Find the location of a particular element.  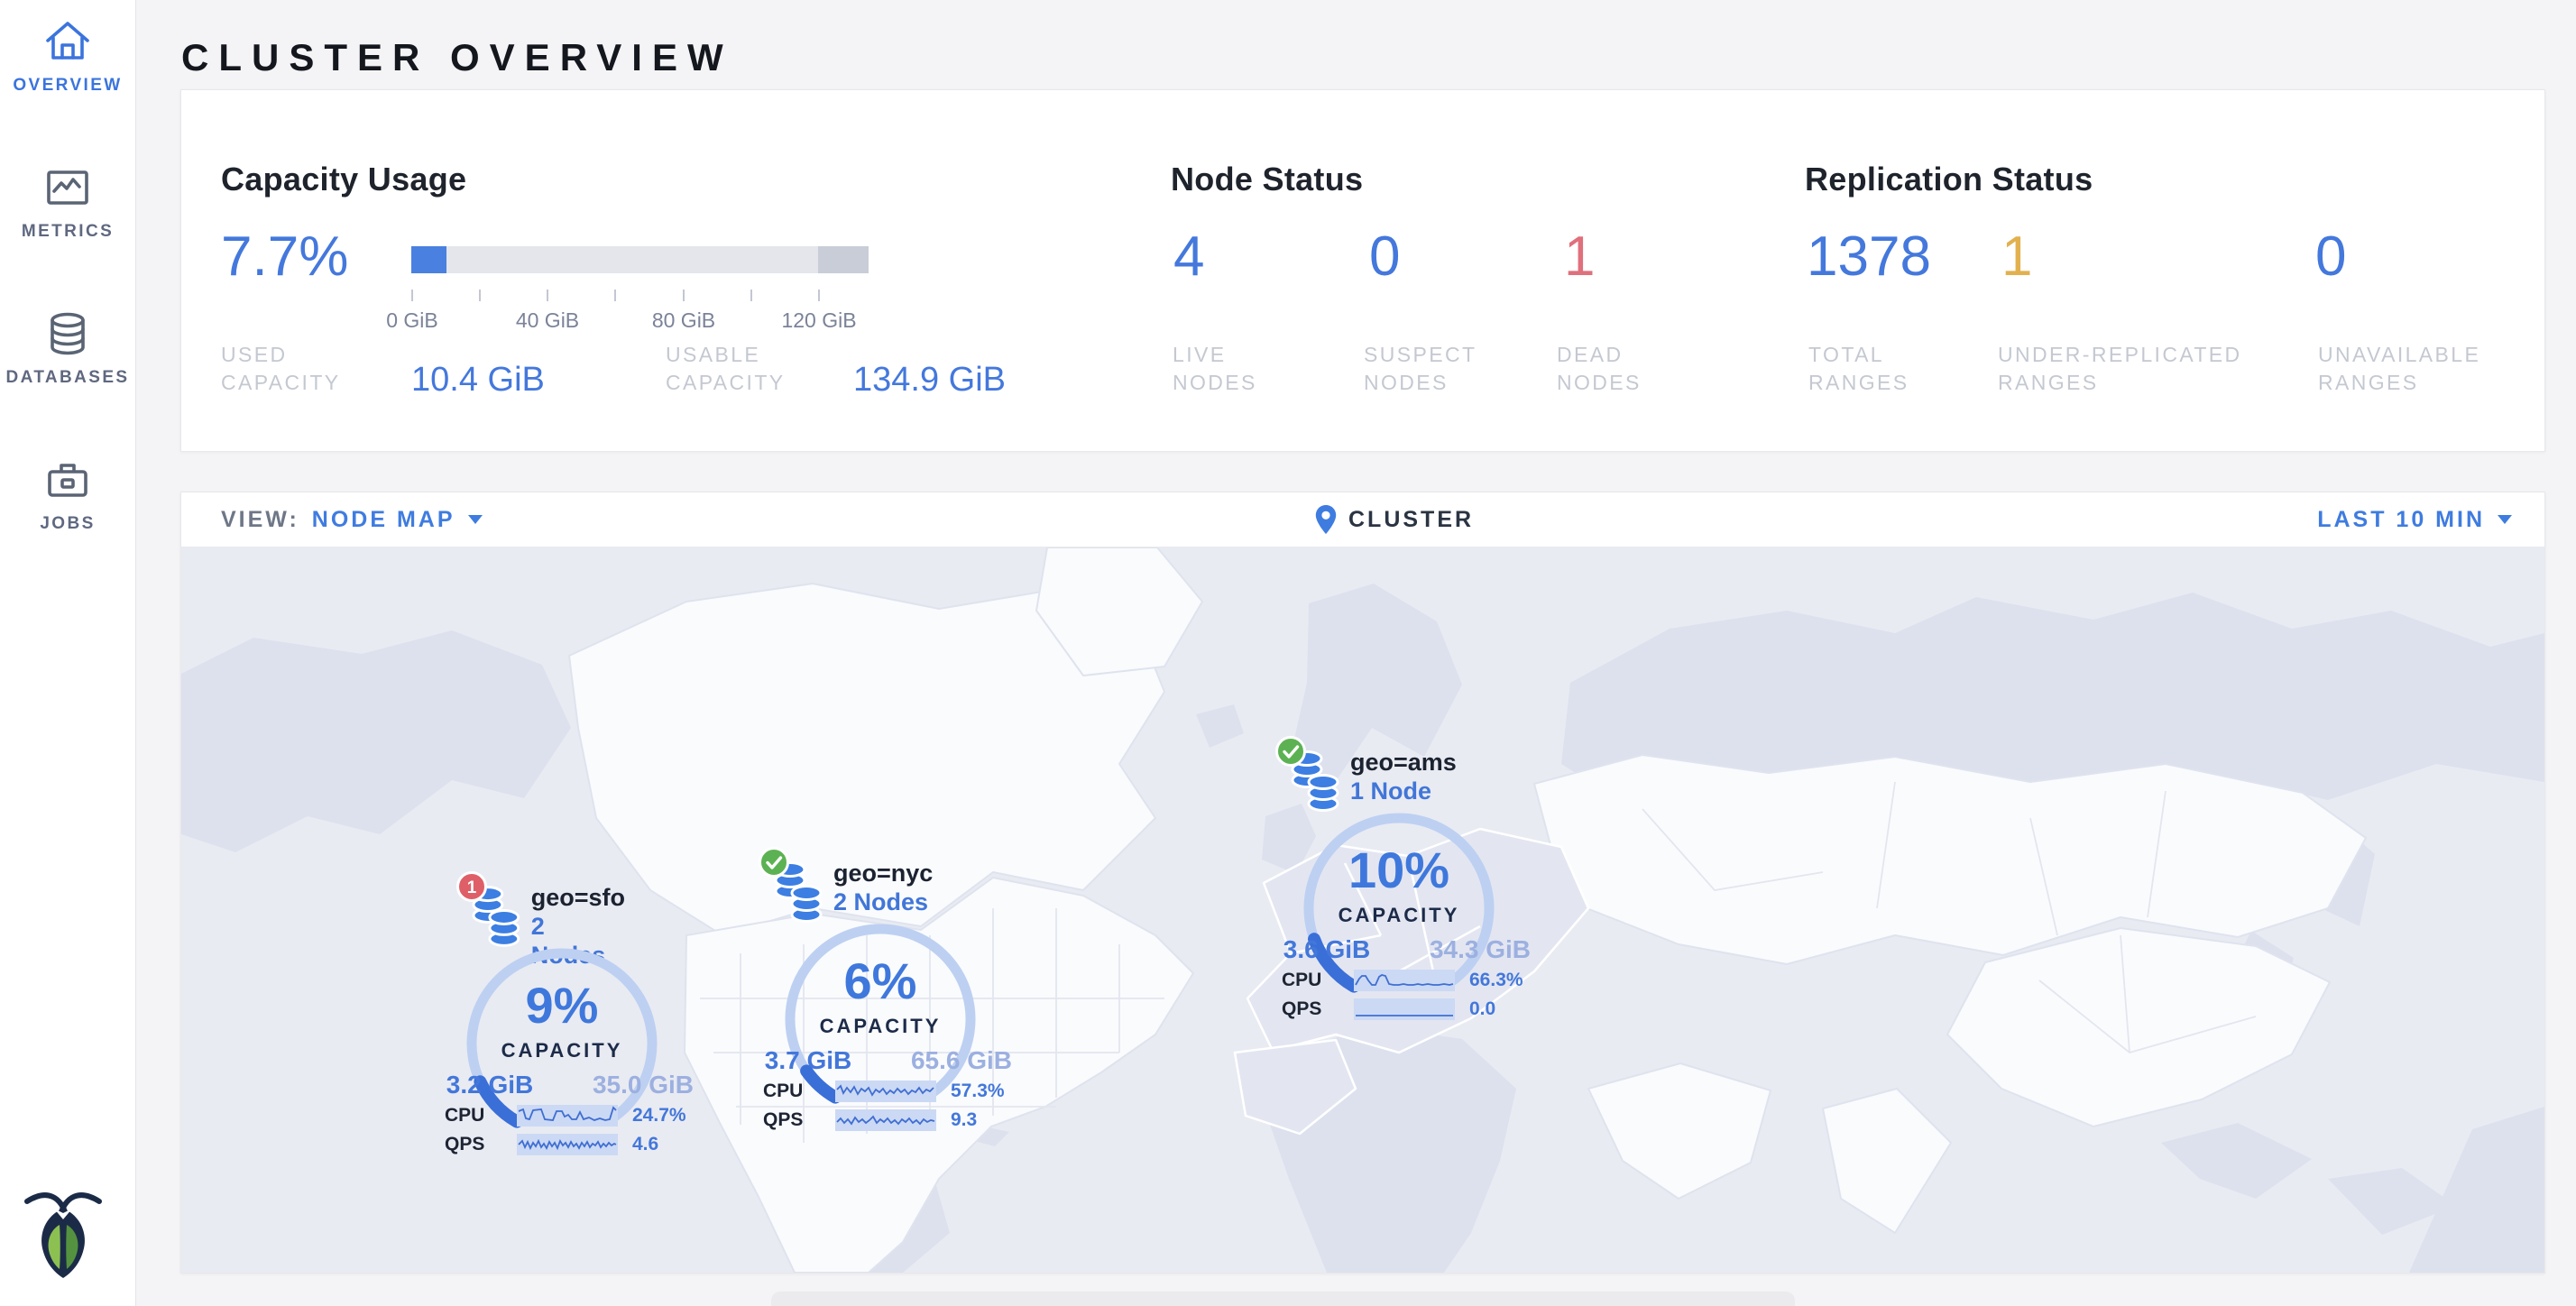

used-capacity-label: USED CAPACITY is located at coordinates (281, 368).